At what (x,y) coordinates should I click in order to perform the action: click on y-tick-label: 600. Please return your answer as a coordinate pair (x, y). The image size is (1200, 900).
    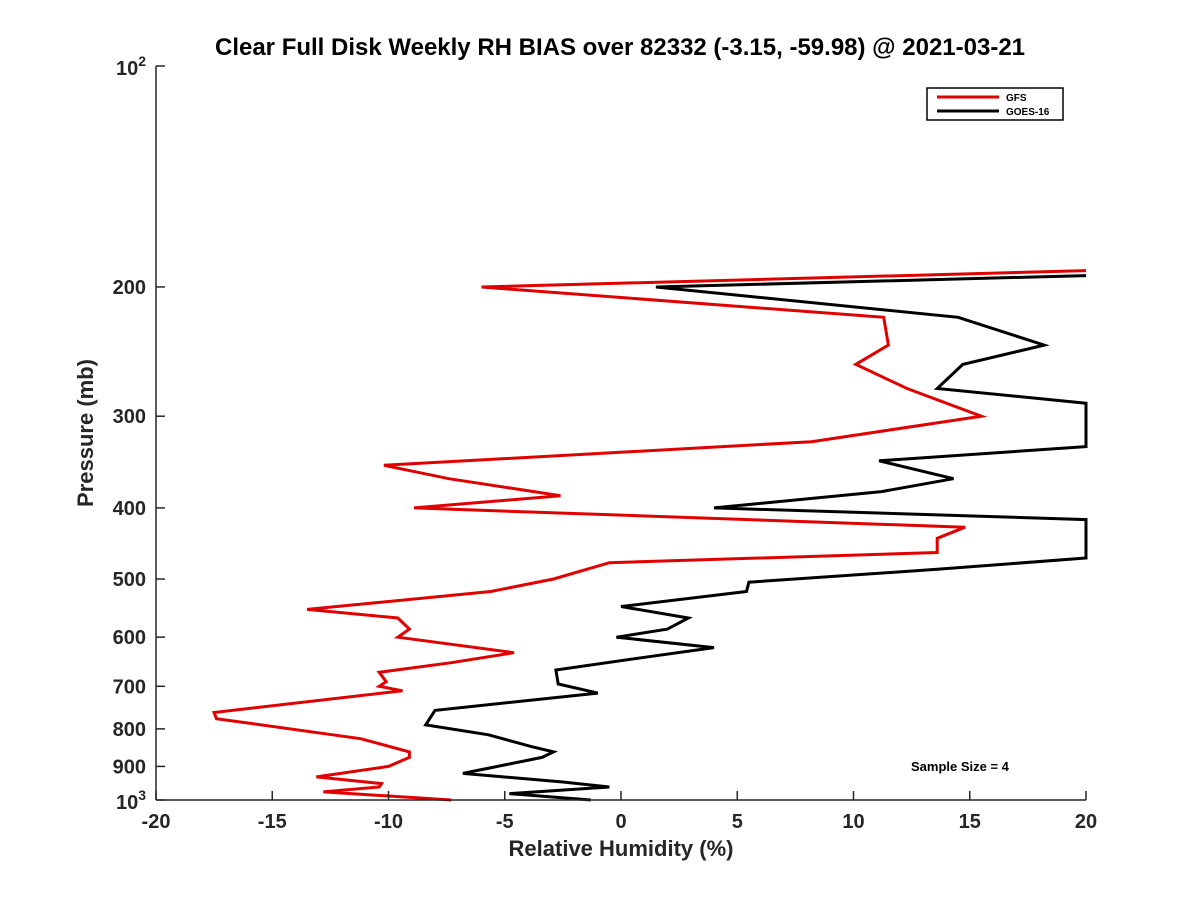
    Looking at the image, I should click on (129, 638).